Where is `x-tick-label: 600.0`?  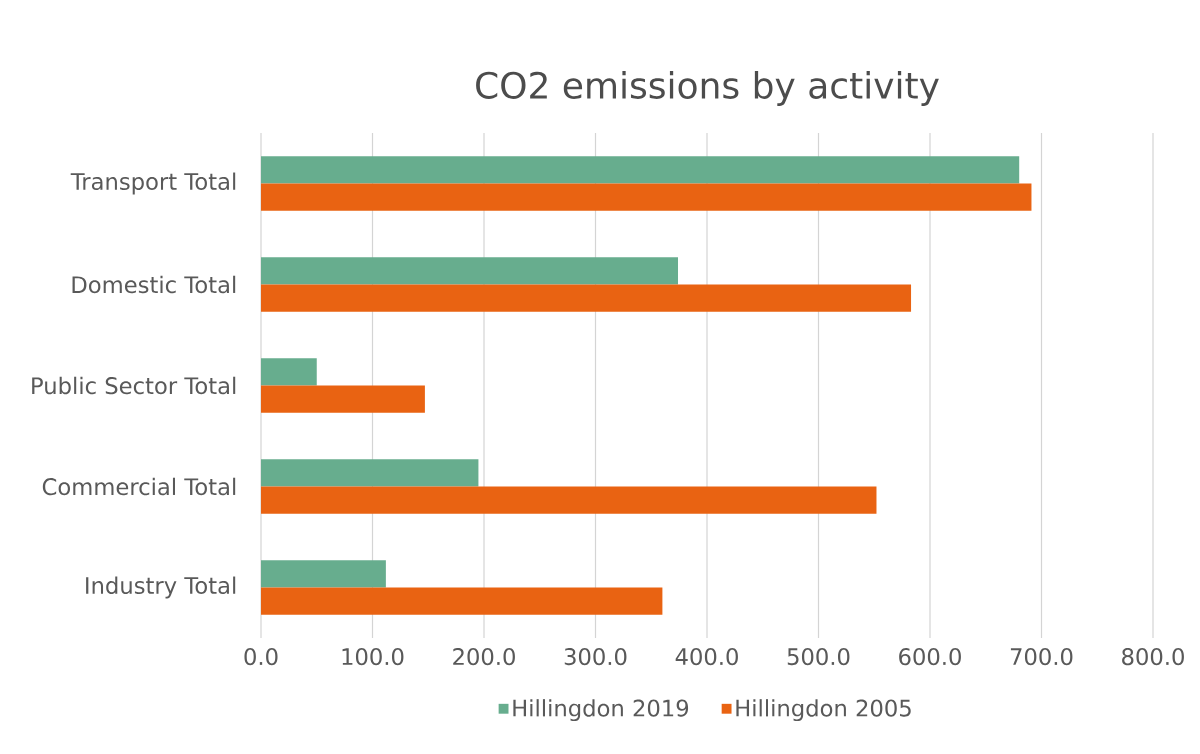
x-tick-label: 600.0 is located at coordinates (930, 657).